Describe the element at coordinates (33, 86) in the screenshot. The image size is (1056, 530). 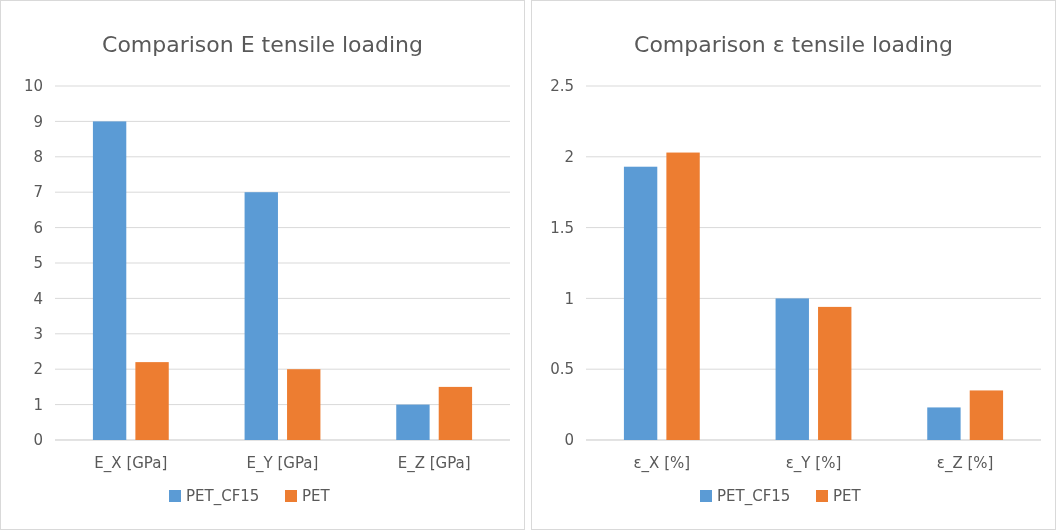
I see `y-tick-label: 10` at that location.